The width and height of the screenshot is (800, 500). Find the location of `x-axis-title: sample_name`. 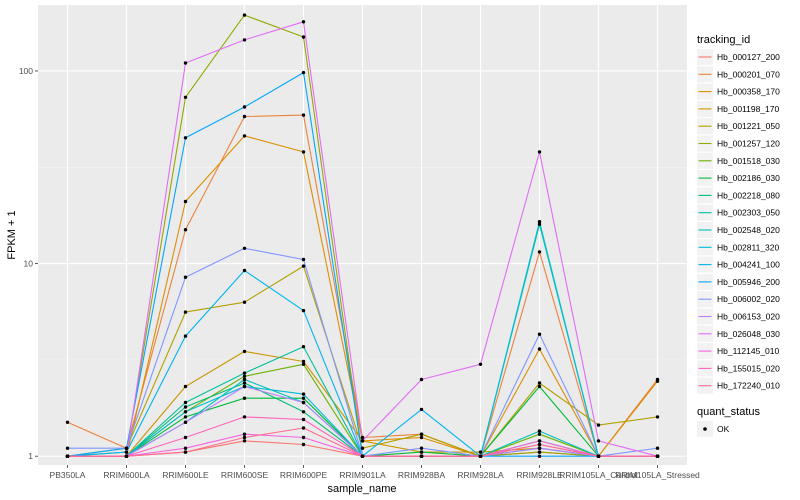

x-axis-title: sample_name is located at coordinates (361, 489).